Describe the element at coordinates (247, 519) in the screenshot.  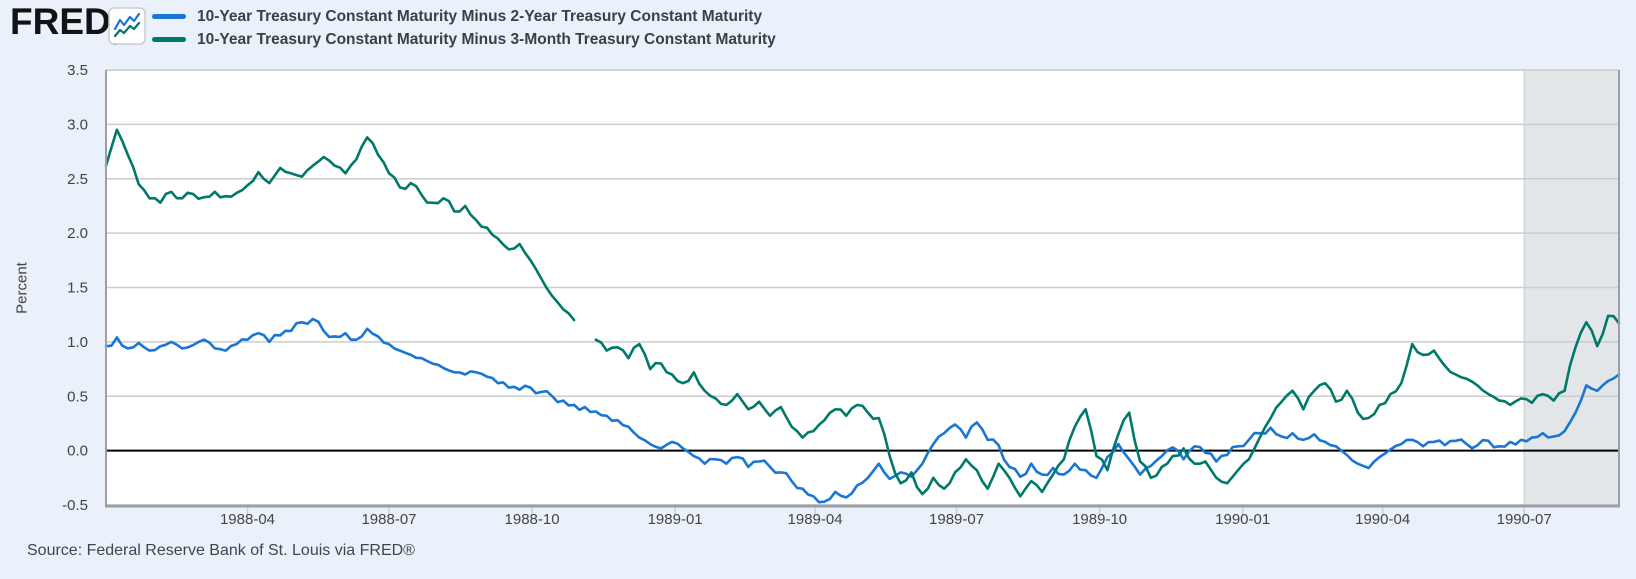
I see `x-tick-label: 1988-04` at that location.